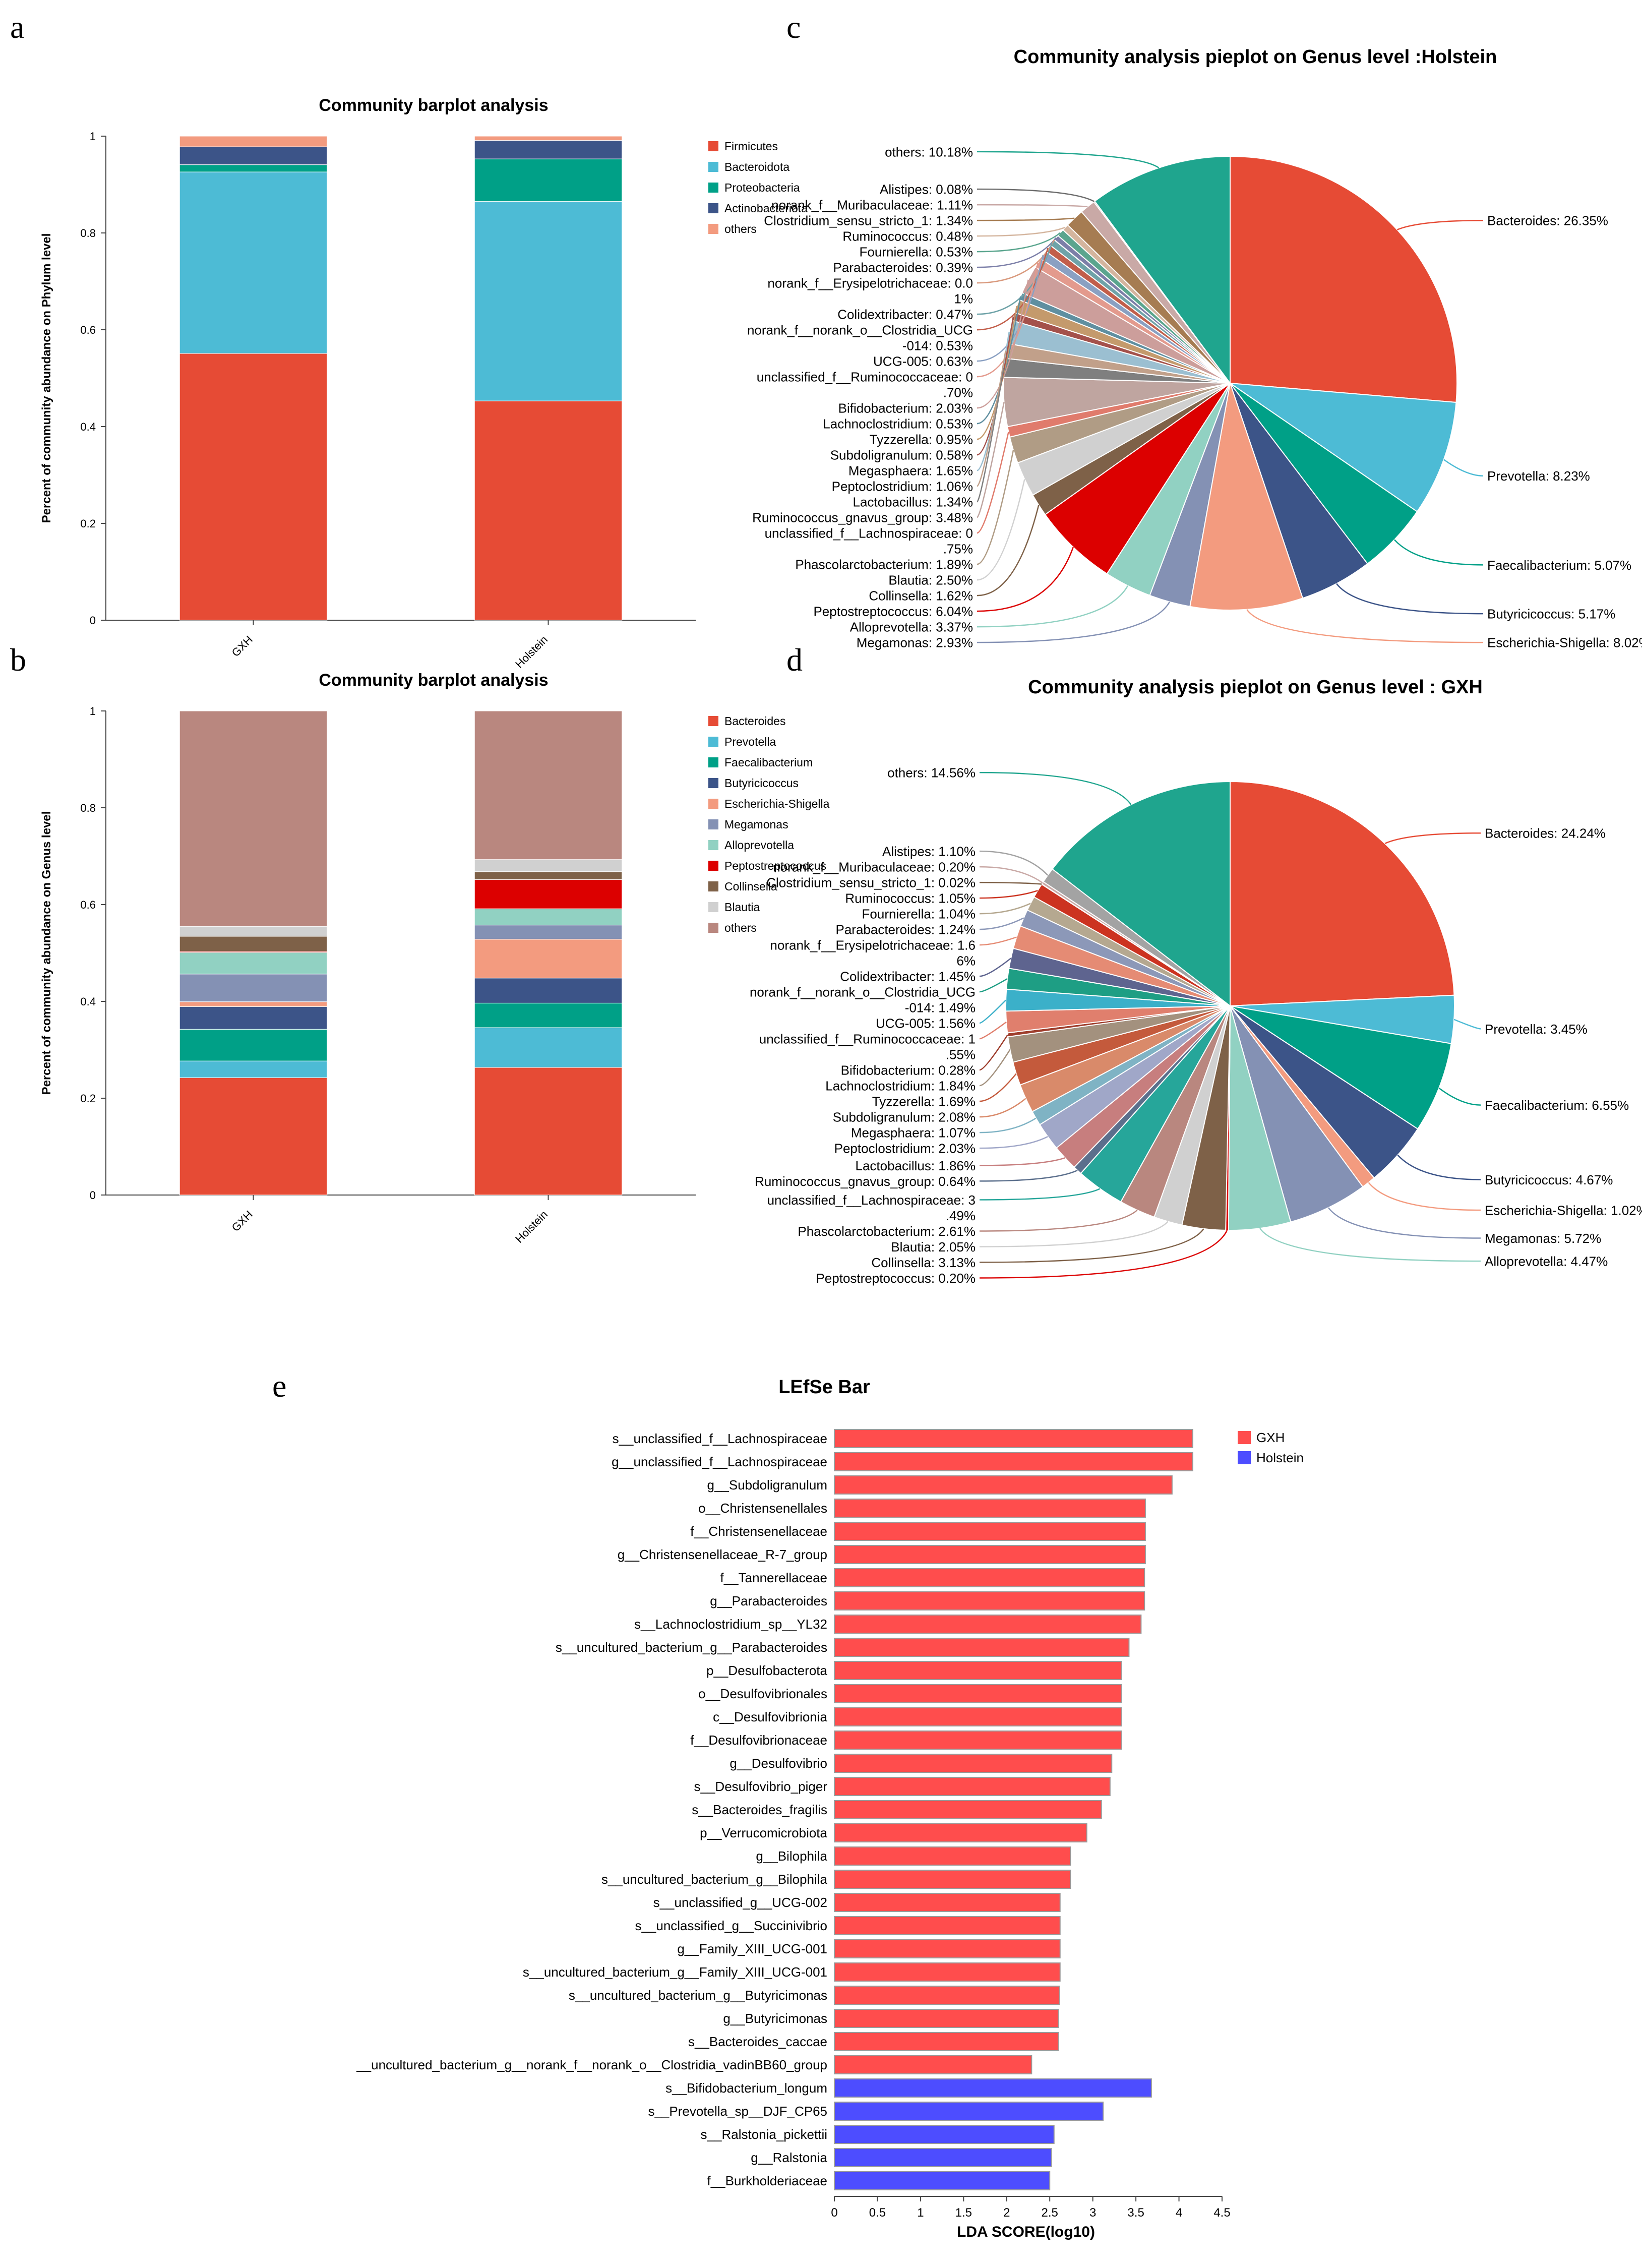 This screenshot has width=1642, height=2268. Describe the element at coordinates (254, 988) in the screenshot. I see `bar-segment-GXH-Megamonas` at that location.